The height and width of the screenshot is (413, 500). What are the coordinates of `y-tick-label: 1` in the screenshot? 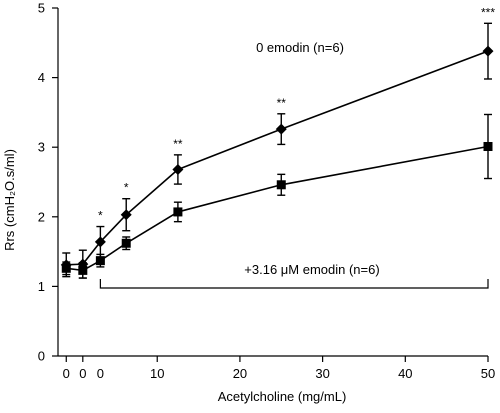 It's located at (41, 286).